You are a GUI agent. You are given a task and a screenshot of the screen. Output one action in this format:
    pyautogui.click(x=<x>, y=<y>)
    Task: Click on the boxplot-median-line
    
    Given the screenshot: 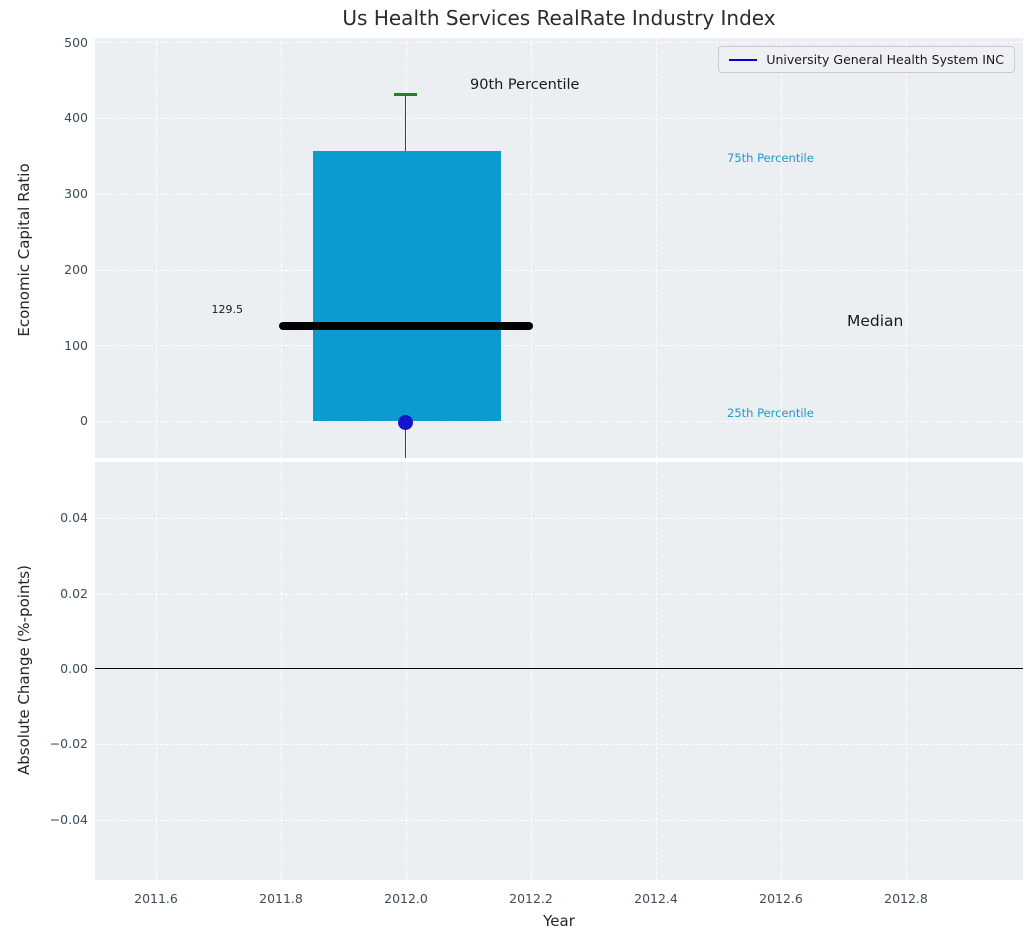 What is the action you would take?
    pyautogui.click(x=406, y=326)
    